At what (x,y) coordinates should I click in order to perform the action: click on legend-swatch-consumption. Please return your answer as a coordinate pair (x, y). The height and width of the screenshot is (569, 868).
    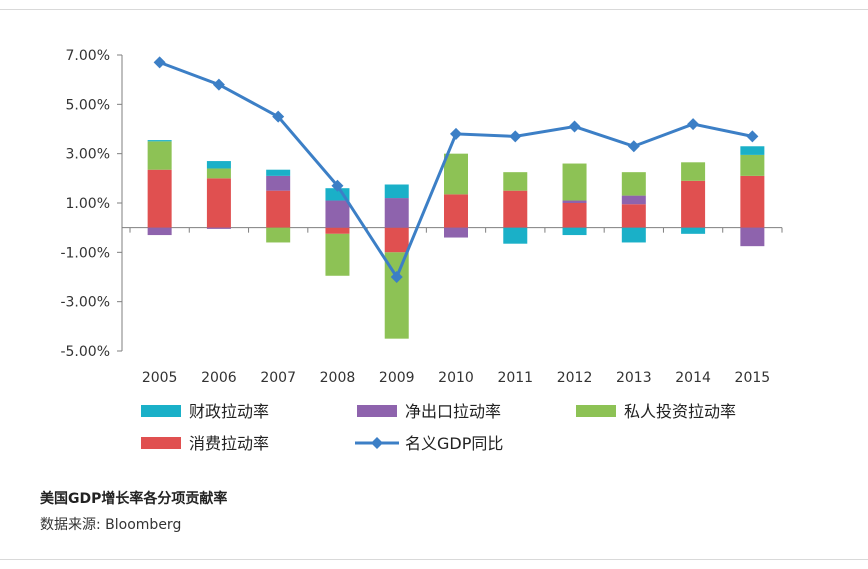
    Looking at the image, I should click on (161, 443).